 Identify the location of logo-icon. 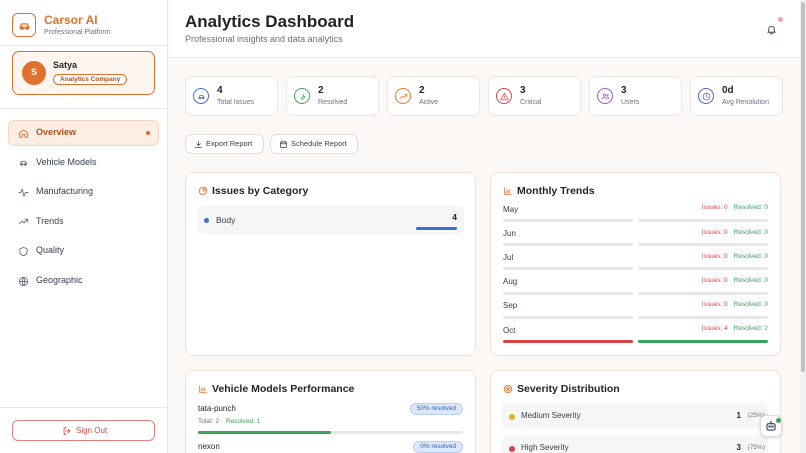
(24, 26).